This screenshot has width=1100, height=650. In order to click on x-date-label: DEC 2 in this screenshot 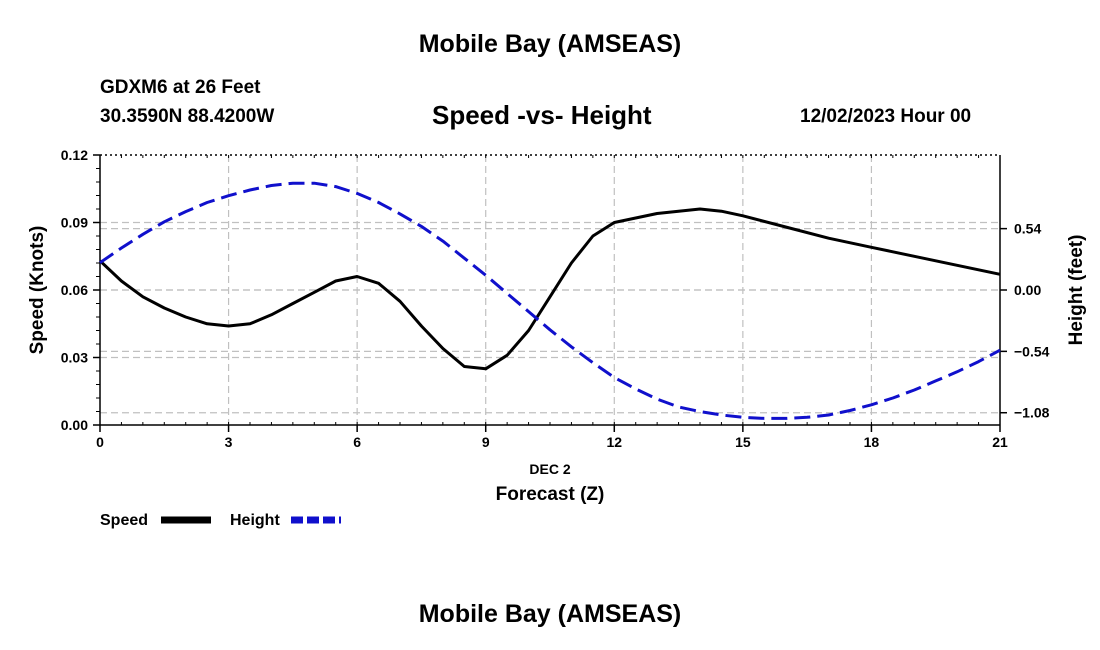, I will do `click(549, 469)`.